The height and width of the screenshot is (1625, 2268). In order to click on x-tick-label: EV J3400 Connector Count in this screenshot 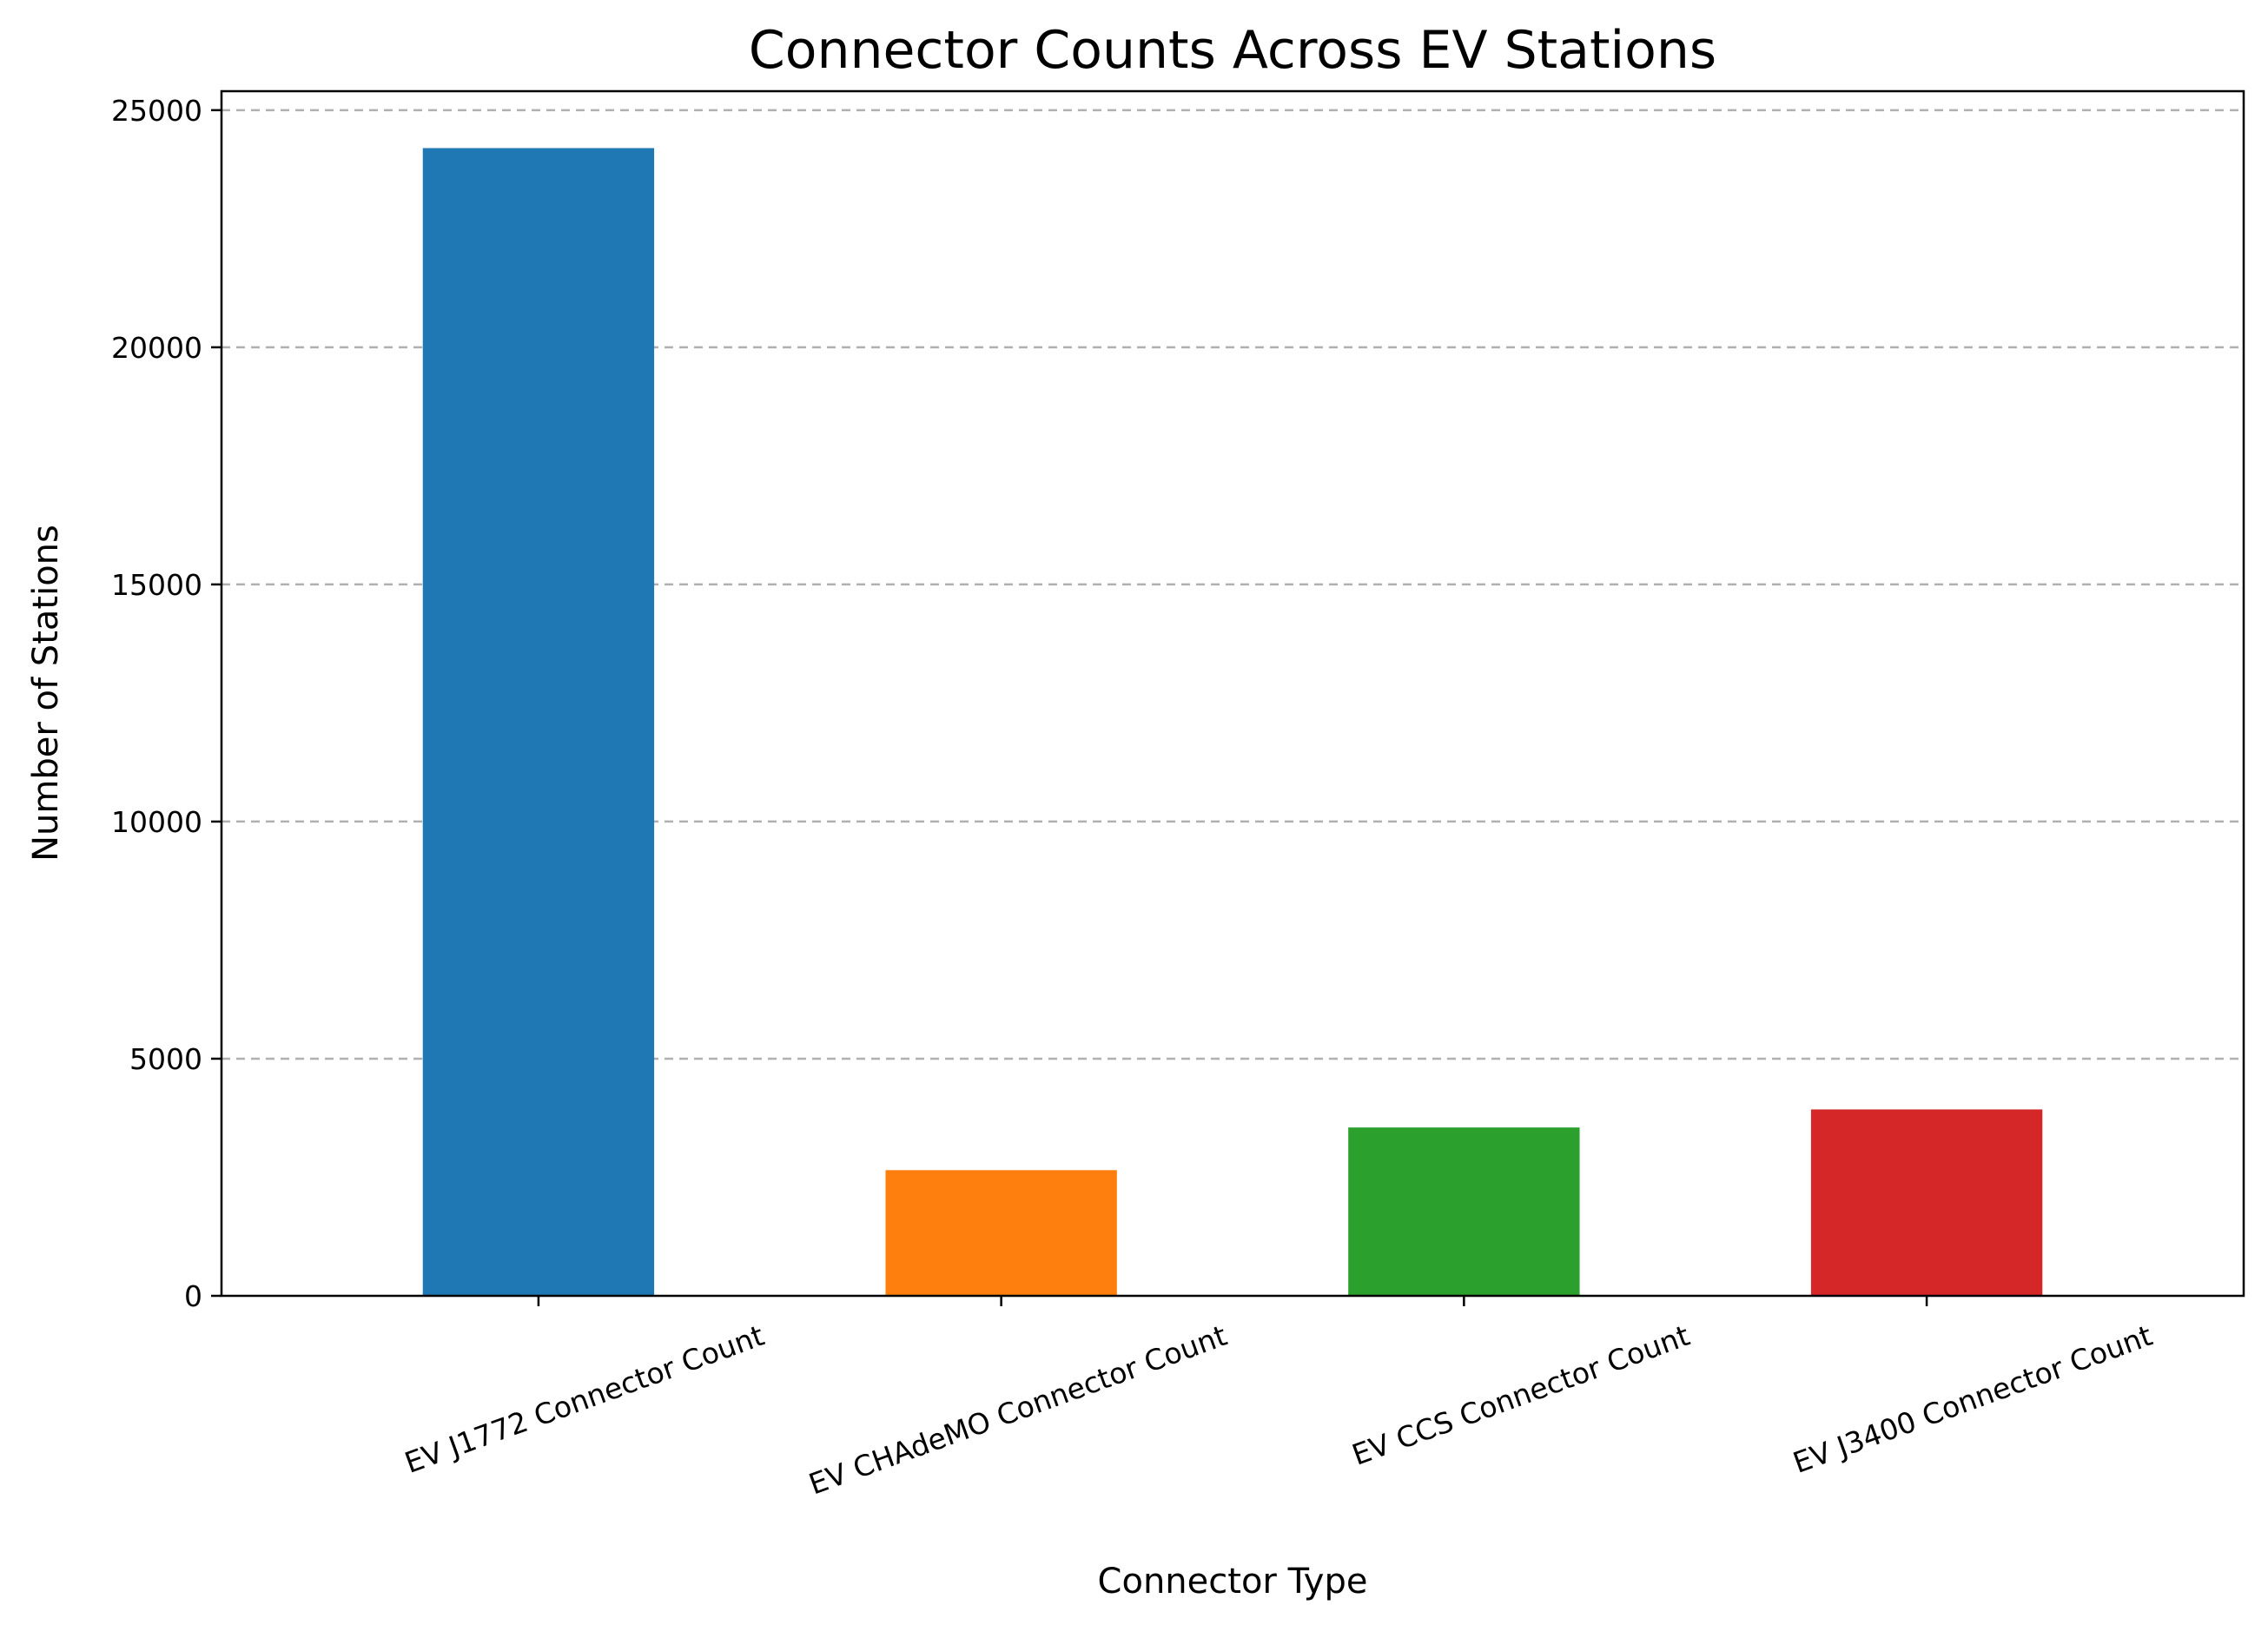, I will do `click(1973, 1399)`.